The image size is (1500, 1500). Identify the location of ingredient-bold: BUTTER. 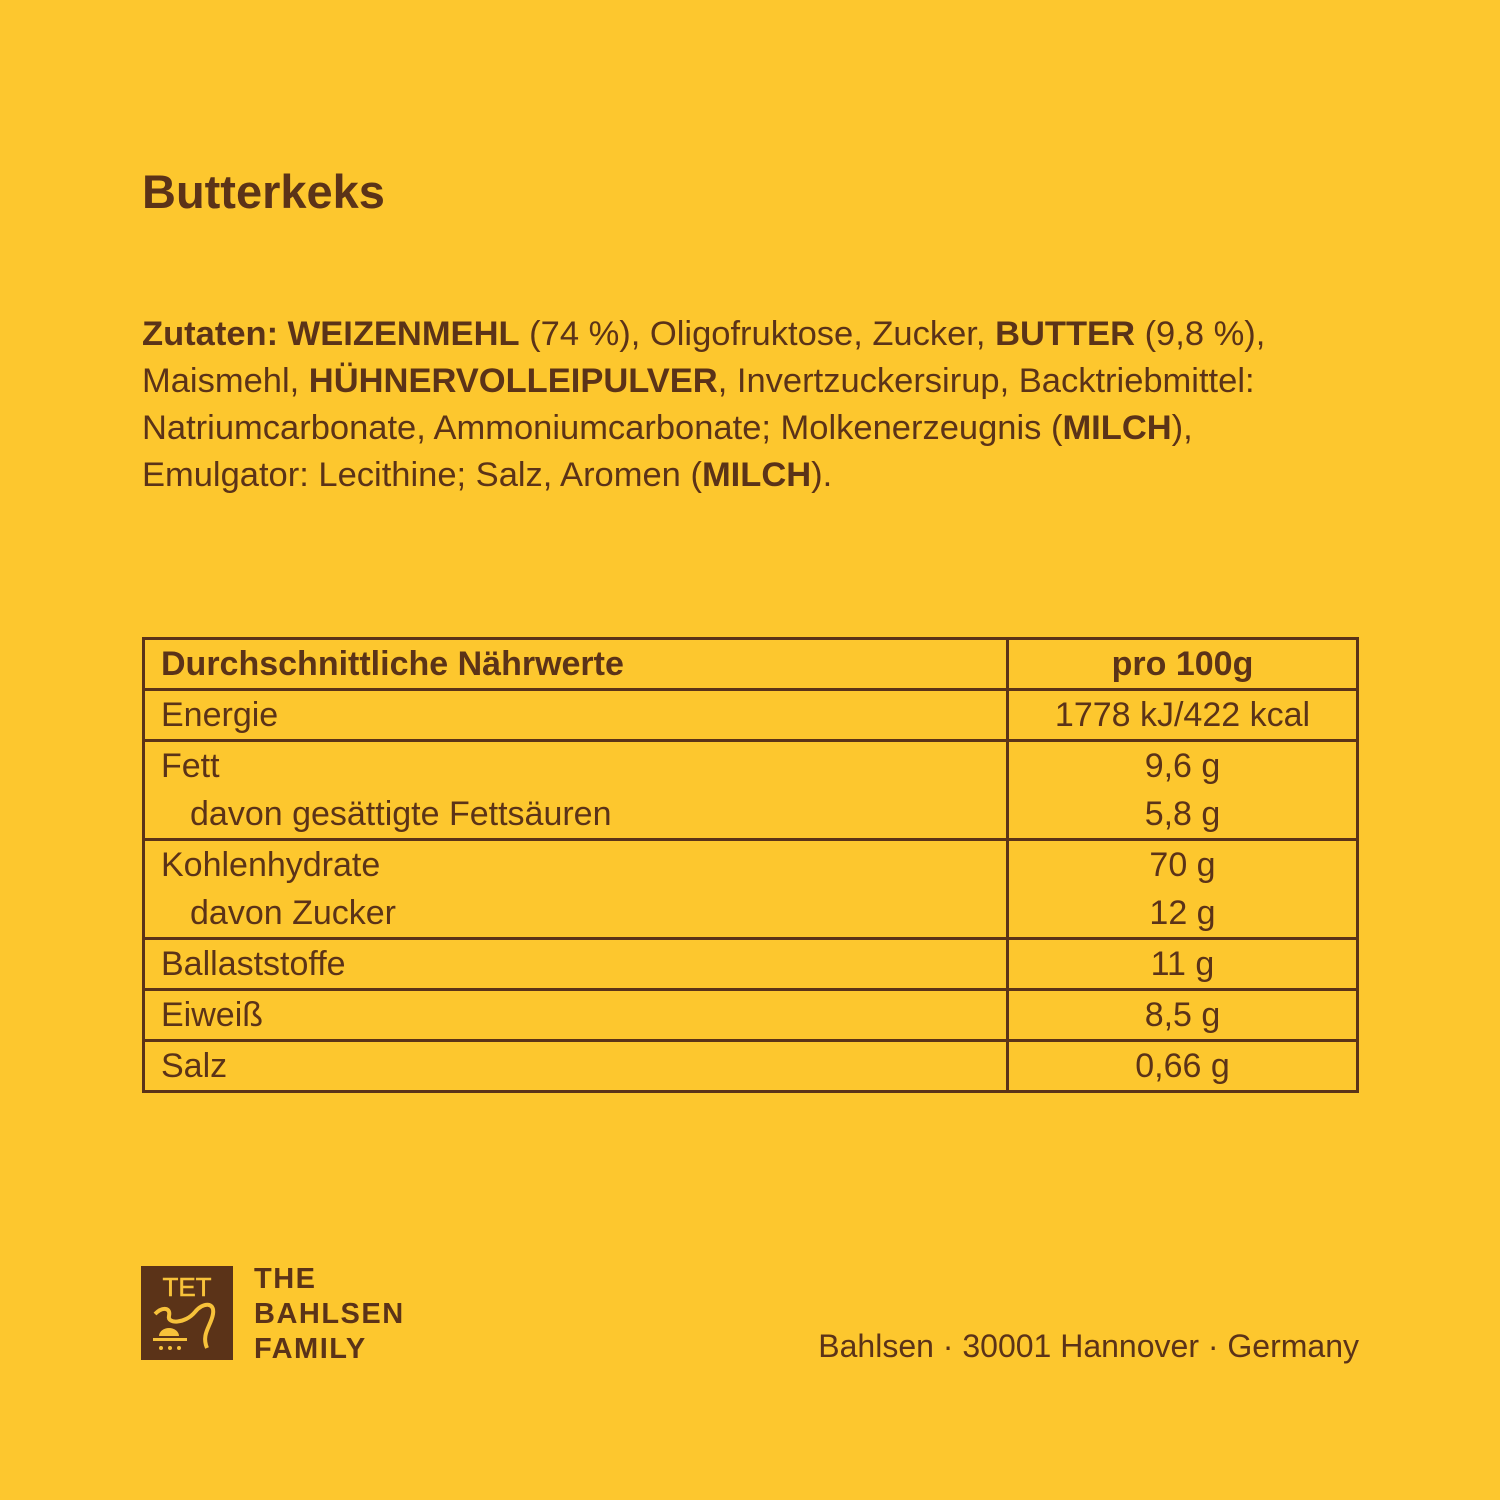
(1065, 334).